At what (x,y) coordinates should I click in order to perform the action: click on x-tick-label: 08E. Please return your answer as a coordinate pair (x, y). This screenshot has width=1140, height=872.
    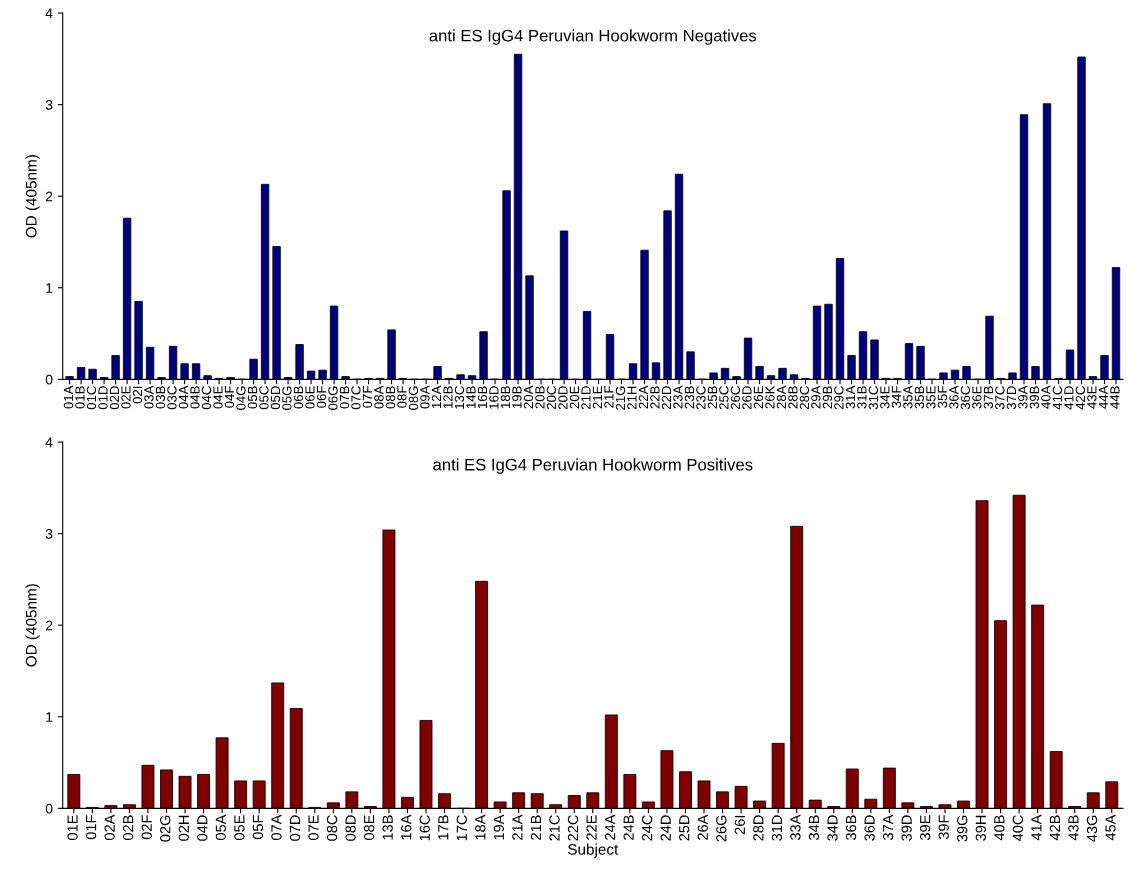
    Looking at the image, I should click on (369, 827).